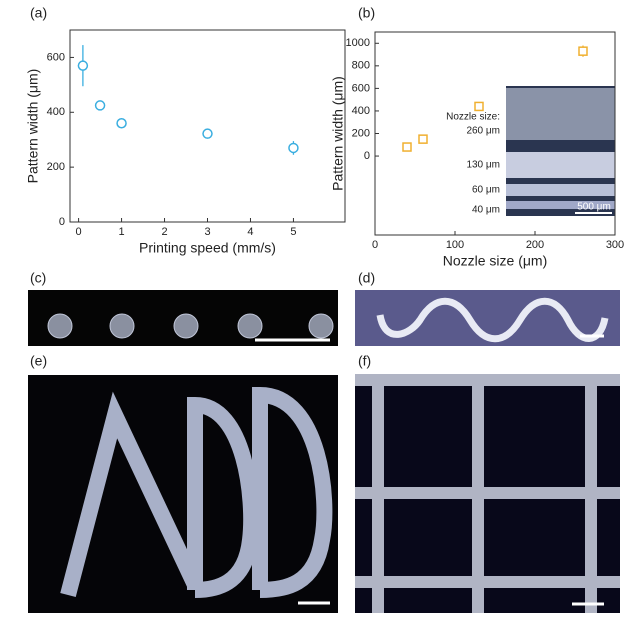  I want to click on x-tick-label: 4, so click(250, 232).